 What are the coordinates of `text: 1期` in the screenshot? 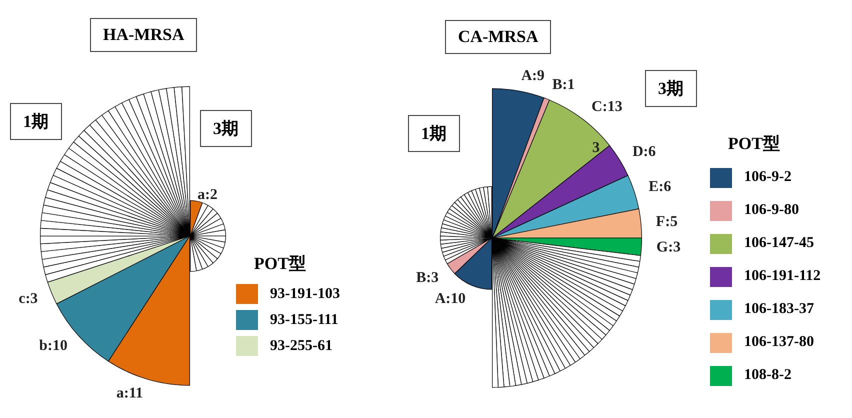 It's located at (36, 121).